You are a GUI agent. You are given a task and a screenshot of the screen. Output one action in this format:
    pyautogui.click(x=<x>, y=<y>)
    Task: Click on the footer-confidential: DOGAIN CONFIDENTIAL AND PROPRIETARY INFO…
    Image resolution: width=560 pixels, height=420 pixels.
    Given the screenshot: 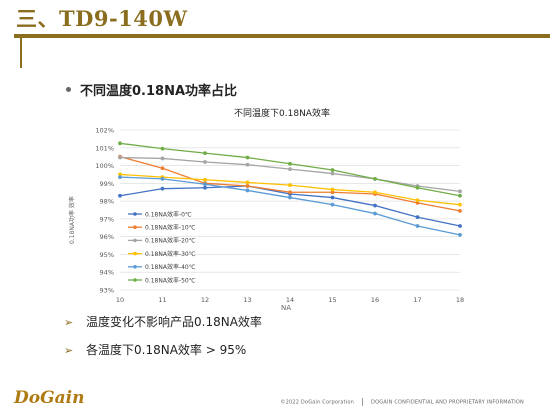 What is the action you would take?
    pyautogui.click(x=447, y=402)
    